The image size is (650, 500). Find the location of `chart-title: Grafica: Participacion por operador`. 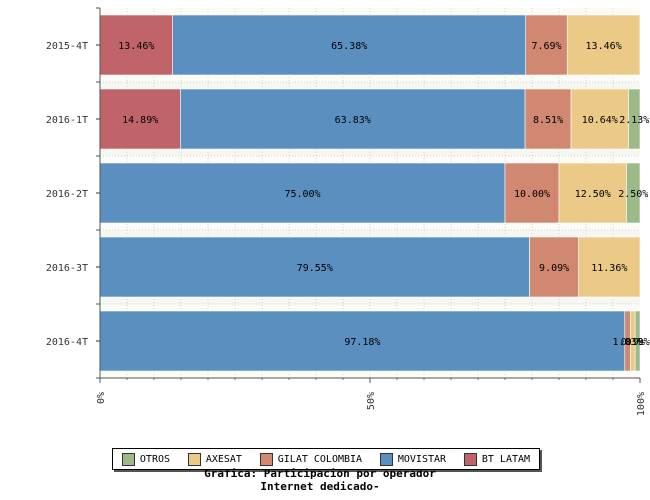

chart-title: Grafica: Participacion por operador is located at coordinates (320, 473).